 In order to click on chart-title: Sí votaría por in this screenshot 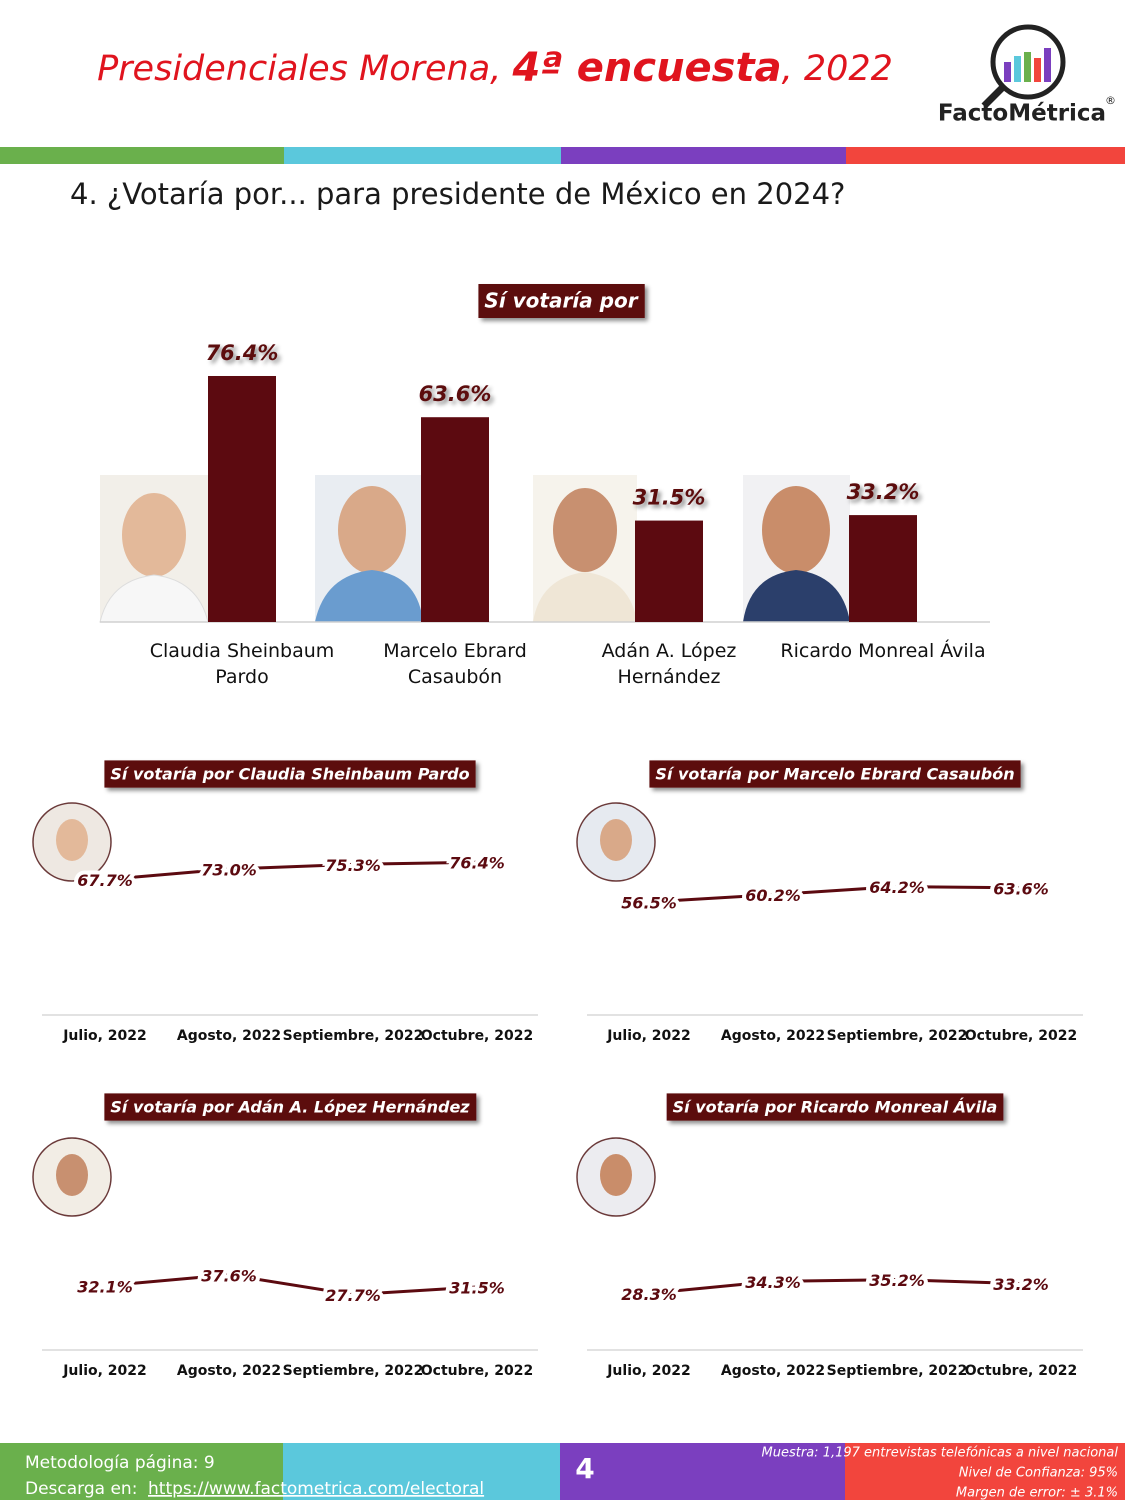, I will do `click(561, 301)`.